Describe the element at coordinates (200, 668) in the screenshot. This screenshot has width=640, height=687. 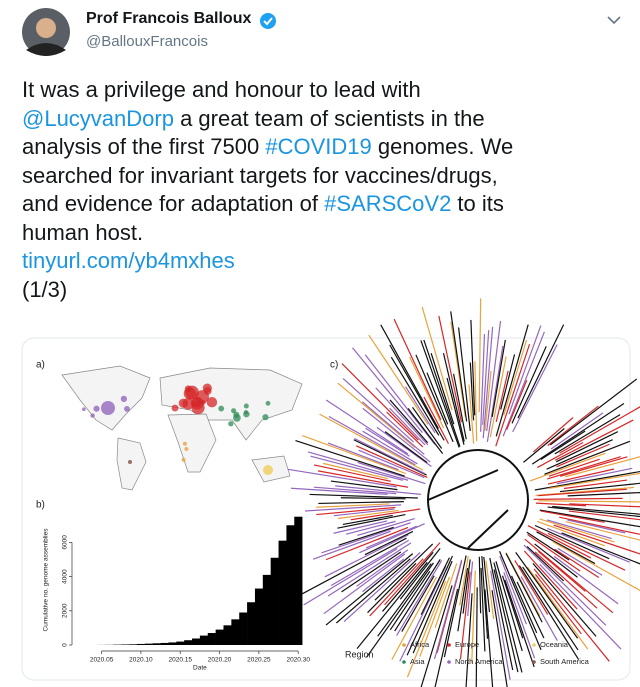
I see `x-axis-label: Date` at that location.